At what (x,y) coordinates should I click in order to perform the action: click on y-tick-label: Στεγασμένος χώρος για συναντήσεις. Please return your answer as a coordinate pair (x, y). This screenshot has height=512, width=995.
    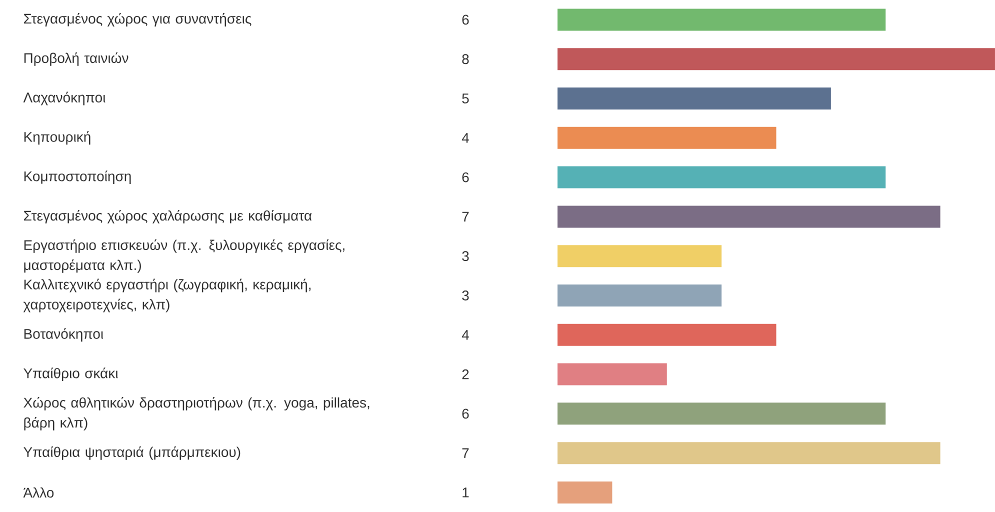
    Looking at the image, I should click on (138, 19).